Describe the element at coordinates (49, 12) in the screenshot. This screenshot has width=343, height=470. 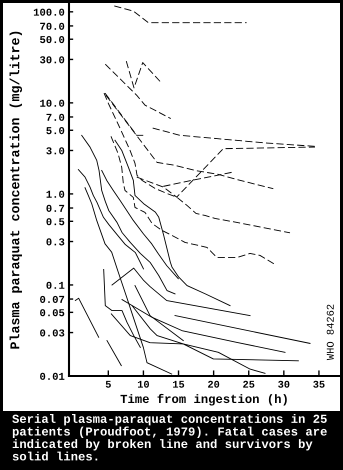
I see `y-tick-label: 100.0` at that location.